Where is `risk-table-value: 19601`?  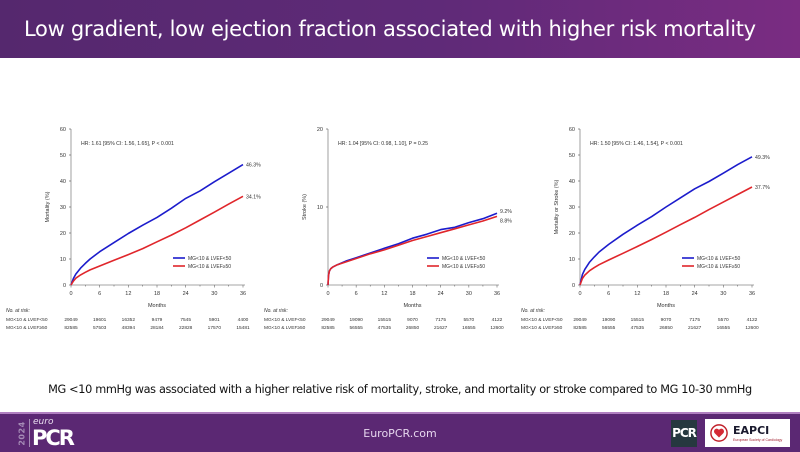
risk-table-value: 19601 is located at coordinates (100, 320).